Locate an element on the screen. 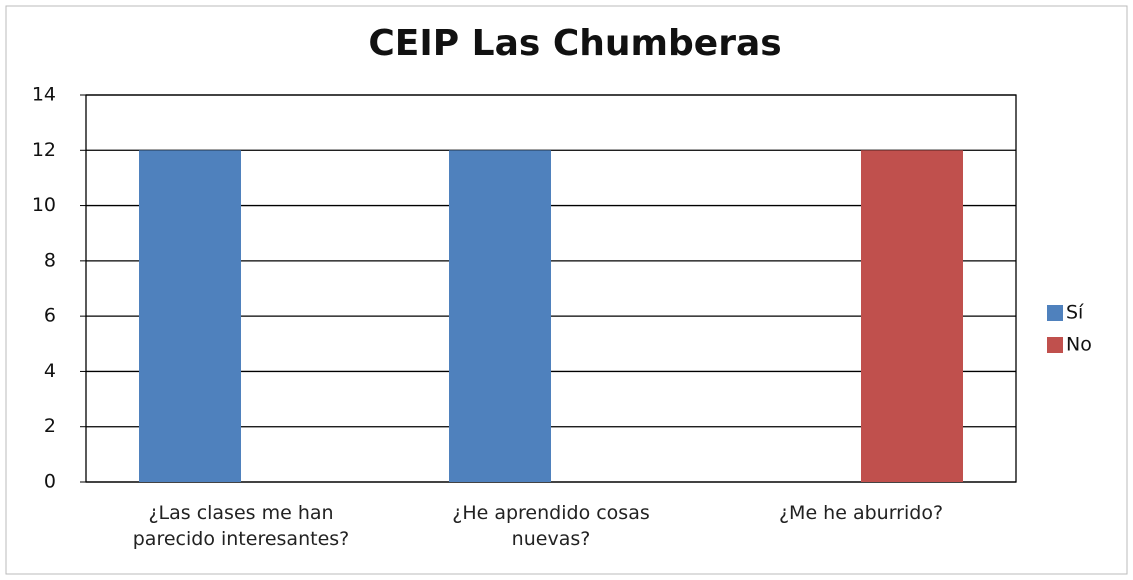  y-tick-label: 4 is located at coordinates (50, 371).